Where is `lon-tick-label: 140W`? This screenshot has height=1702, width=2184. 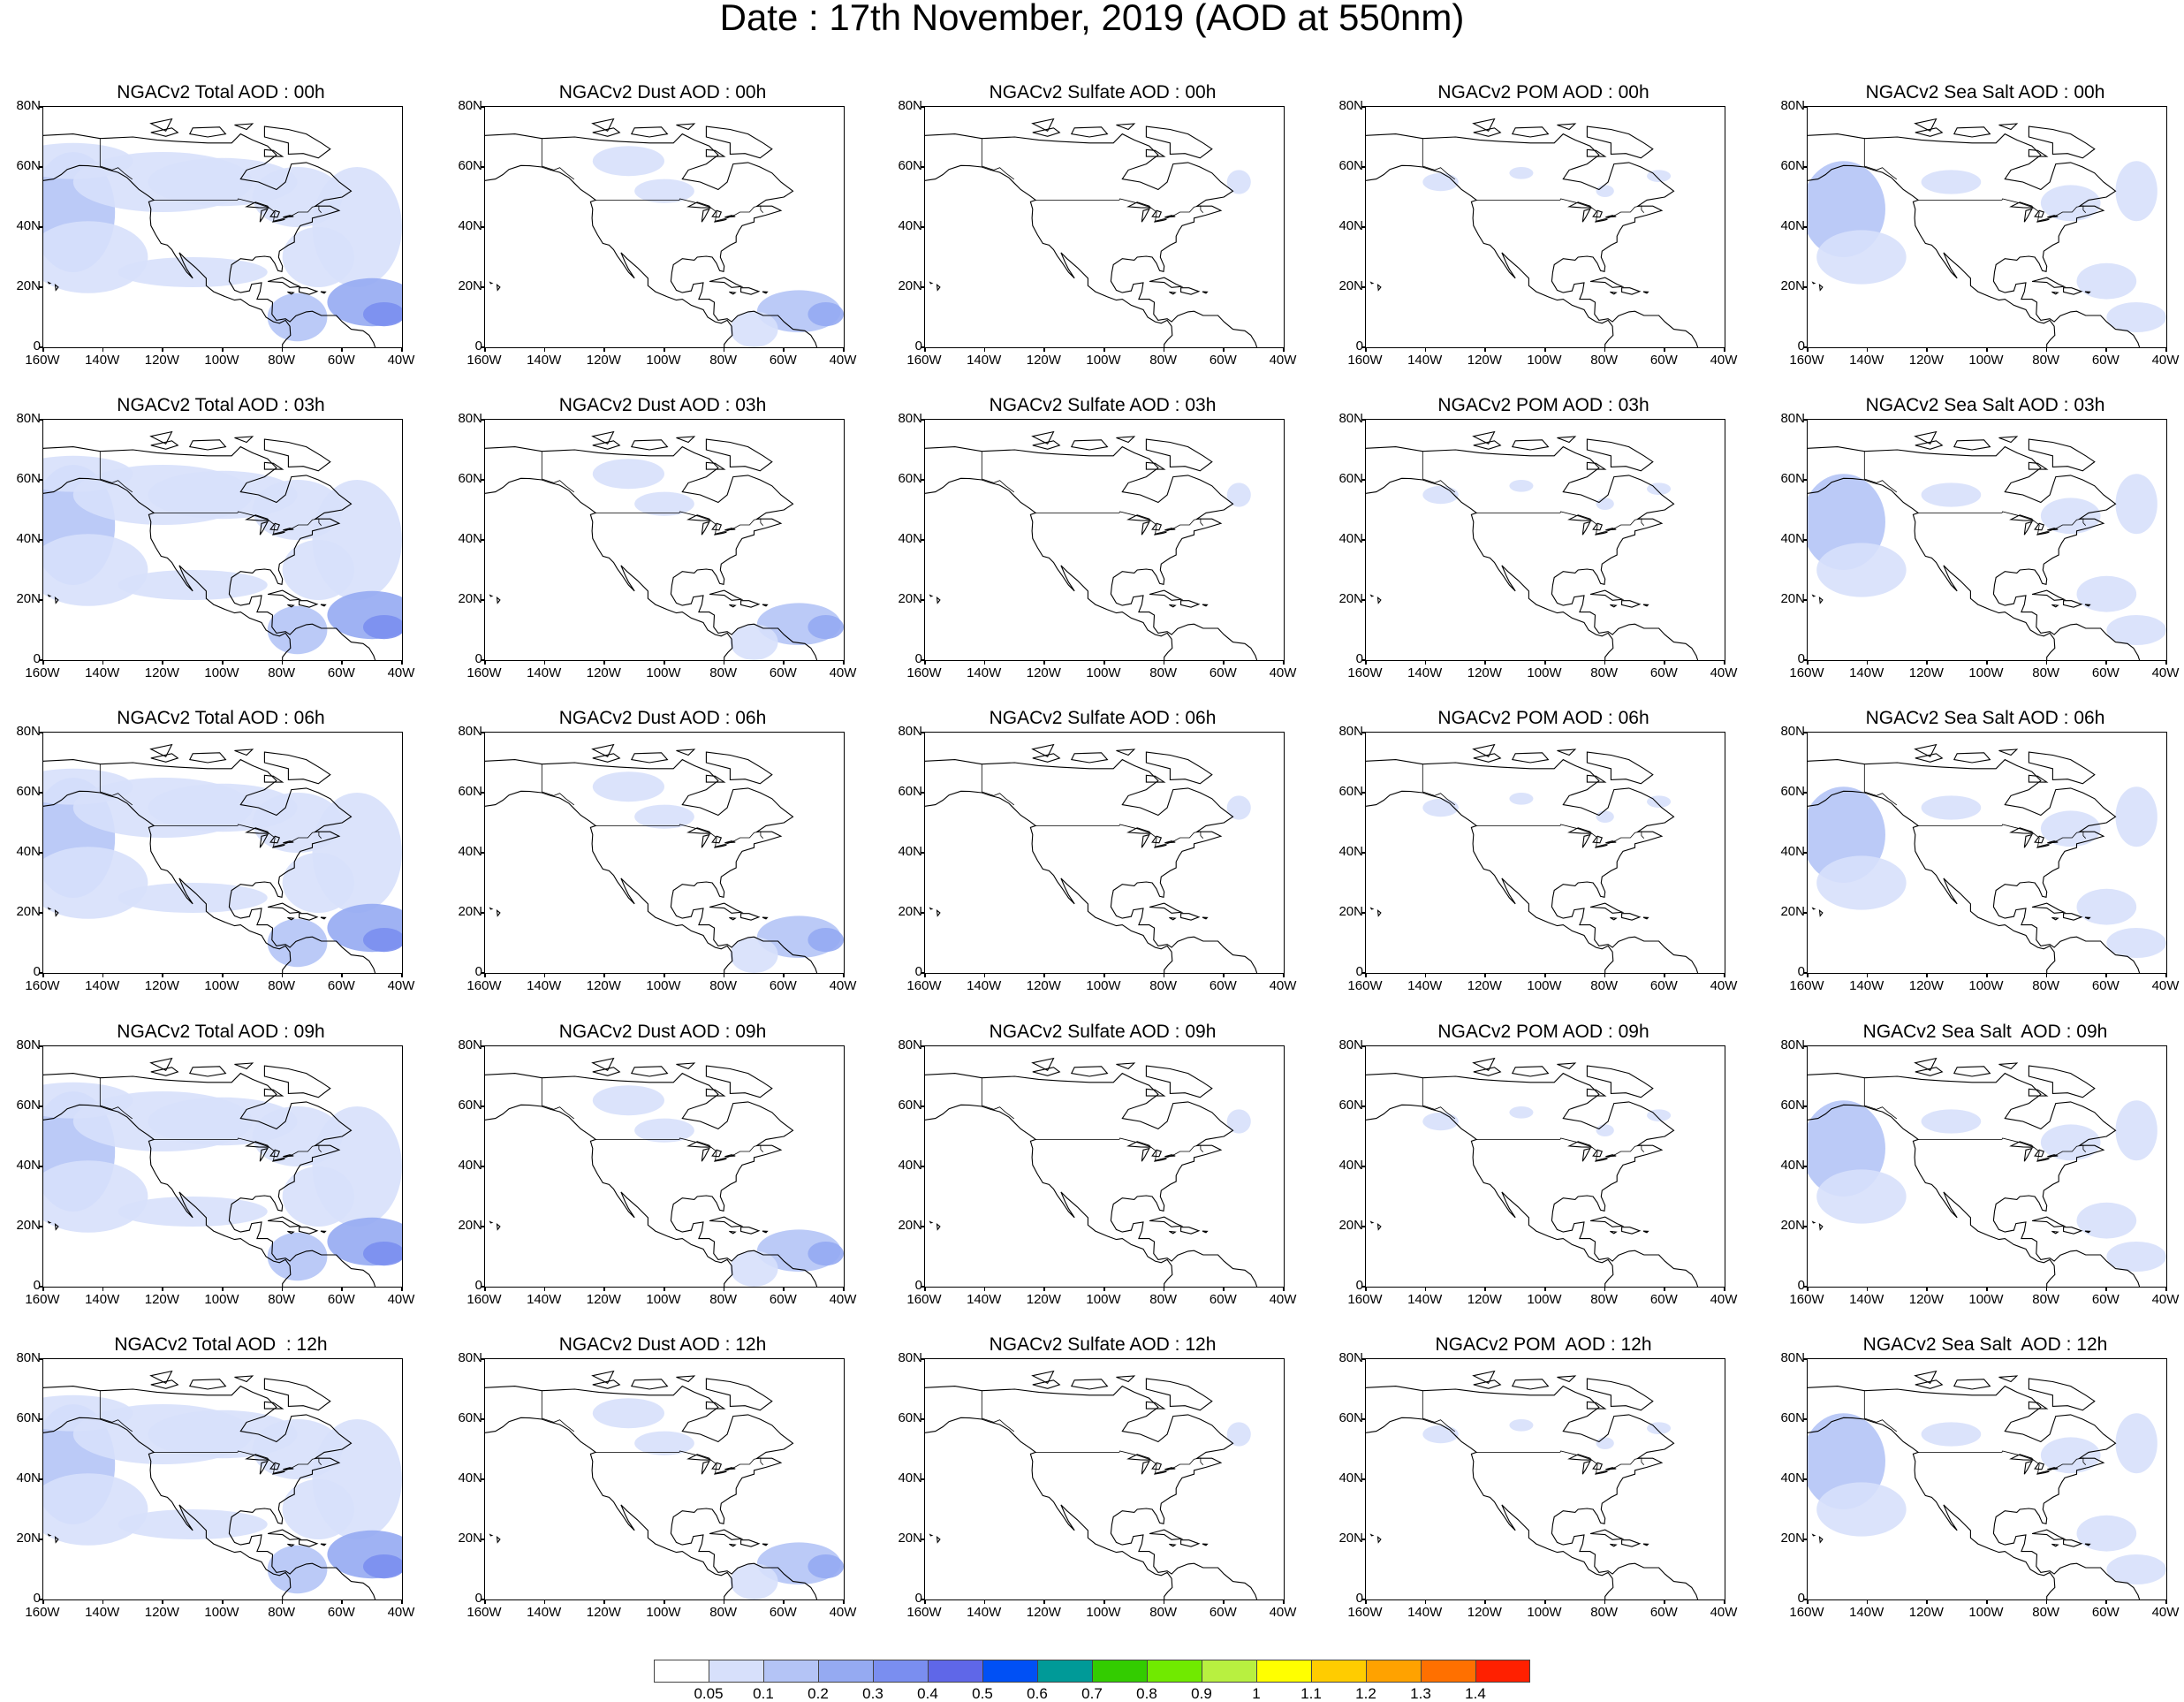 lon-tick-label: 140W is located at coordinates (985, 1612).